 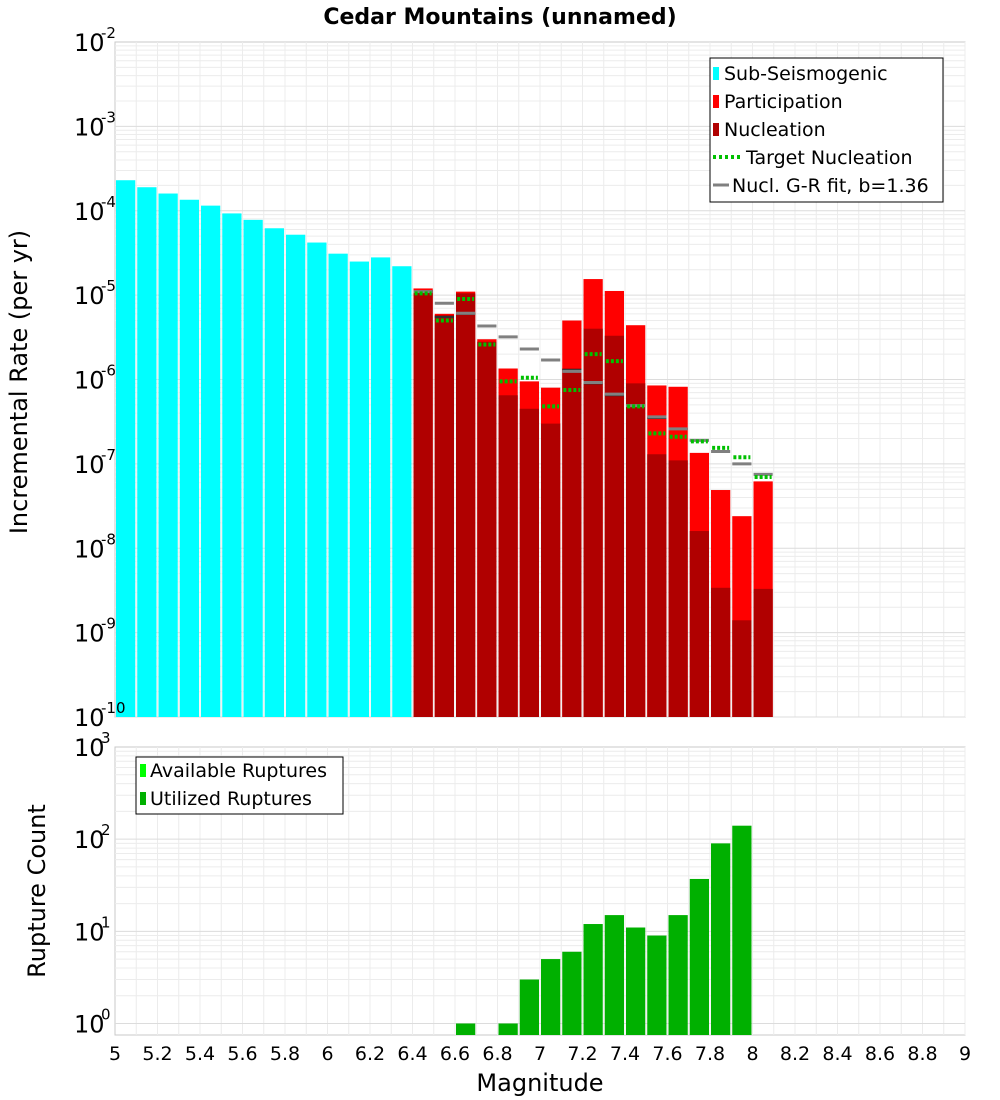 I want to click on top-y-tick-exponent: -8, so click(x=108, y=539).